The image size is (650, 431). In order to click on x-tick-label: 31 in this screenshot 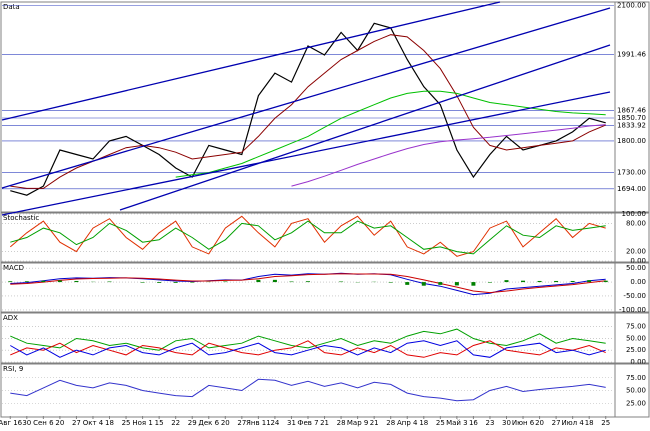, I will do `click(291, 423)`.